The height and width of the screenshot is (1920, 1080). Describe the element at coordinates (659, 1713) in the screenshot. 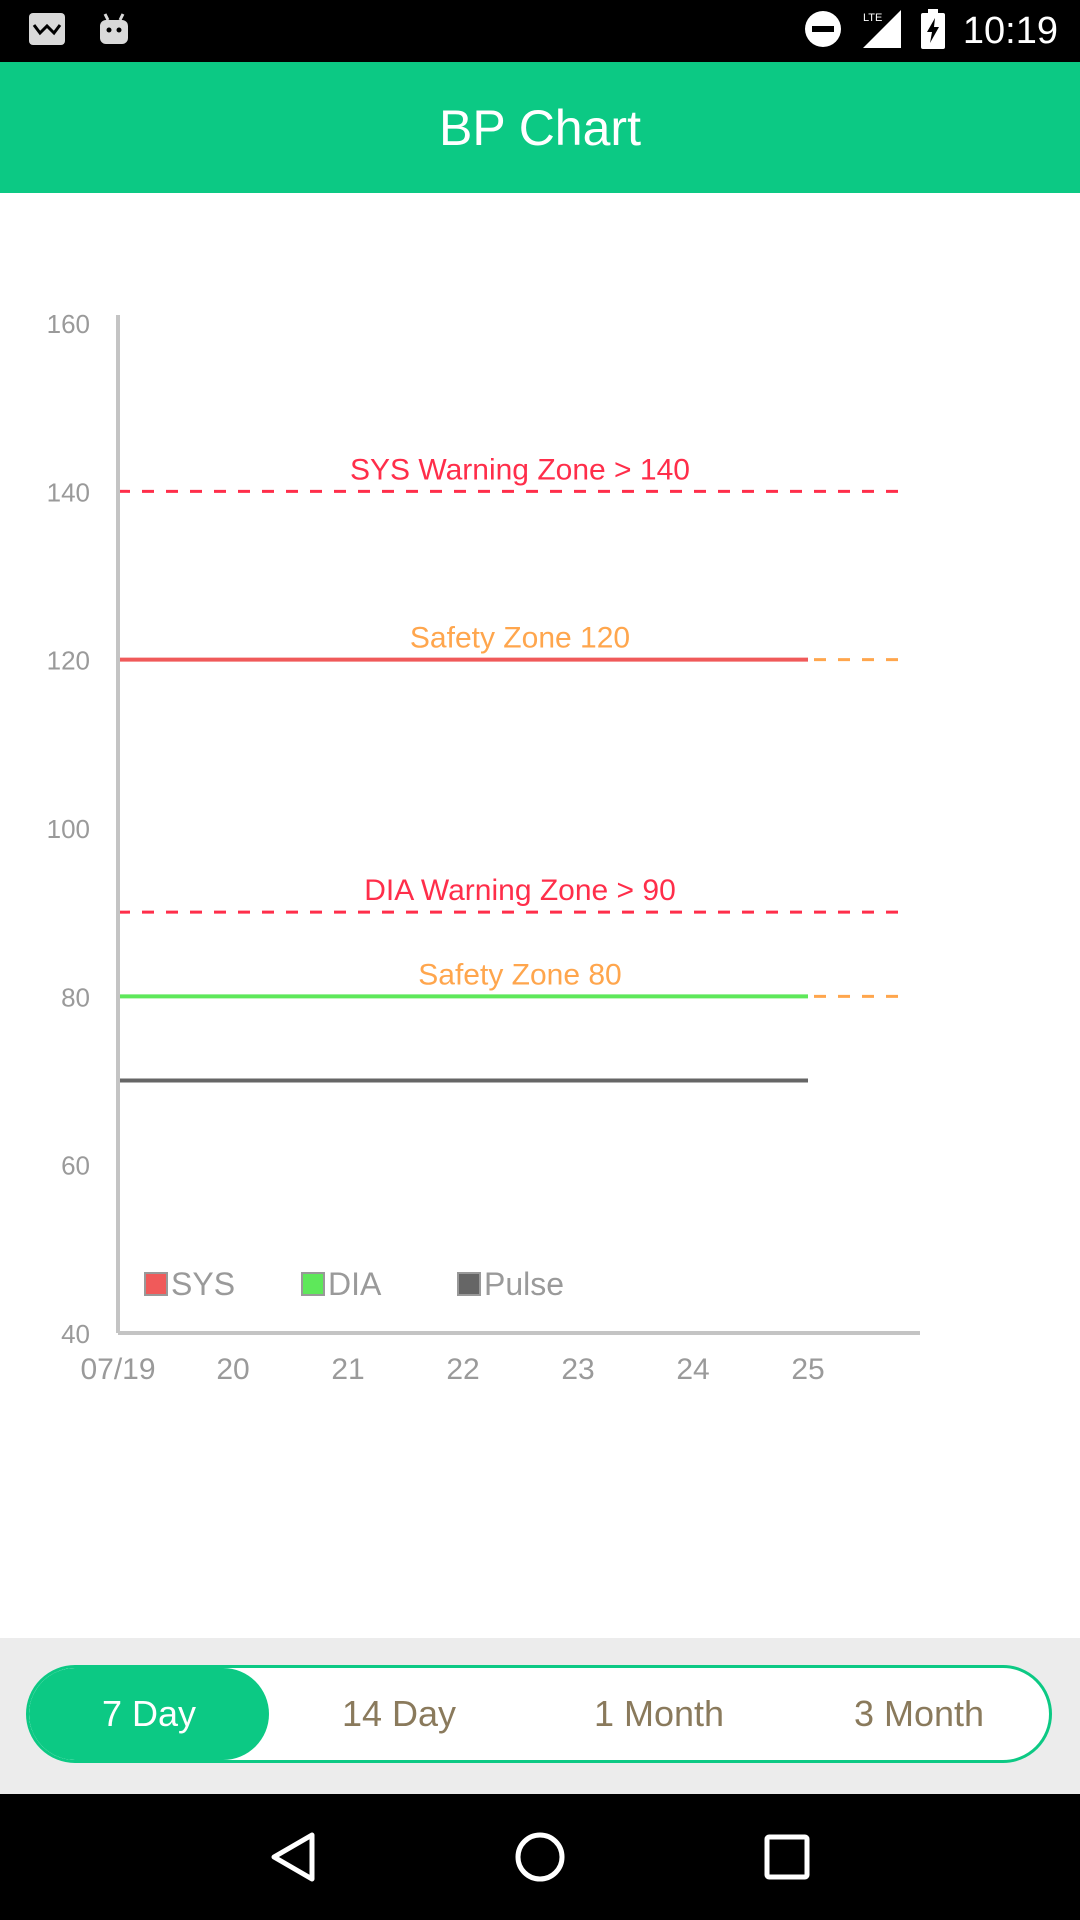

I see `range-option-1-month: 1 Month` at that location.